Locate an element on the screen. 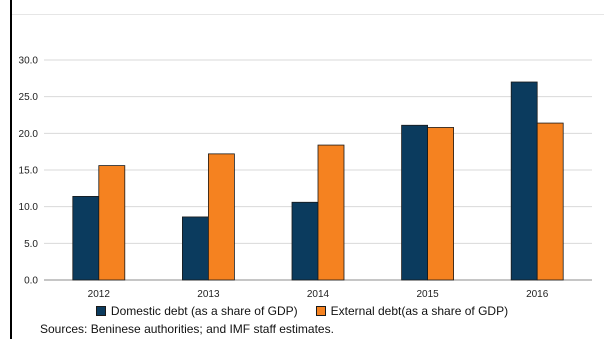 Image resolution: width=604 pixels, height=339 pixels. x-tick-label: 2015 is located at coordinates (427, 294).